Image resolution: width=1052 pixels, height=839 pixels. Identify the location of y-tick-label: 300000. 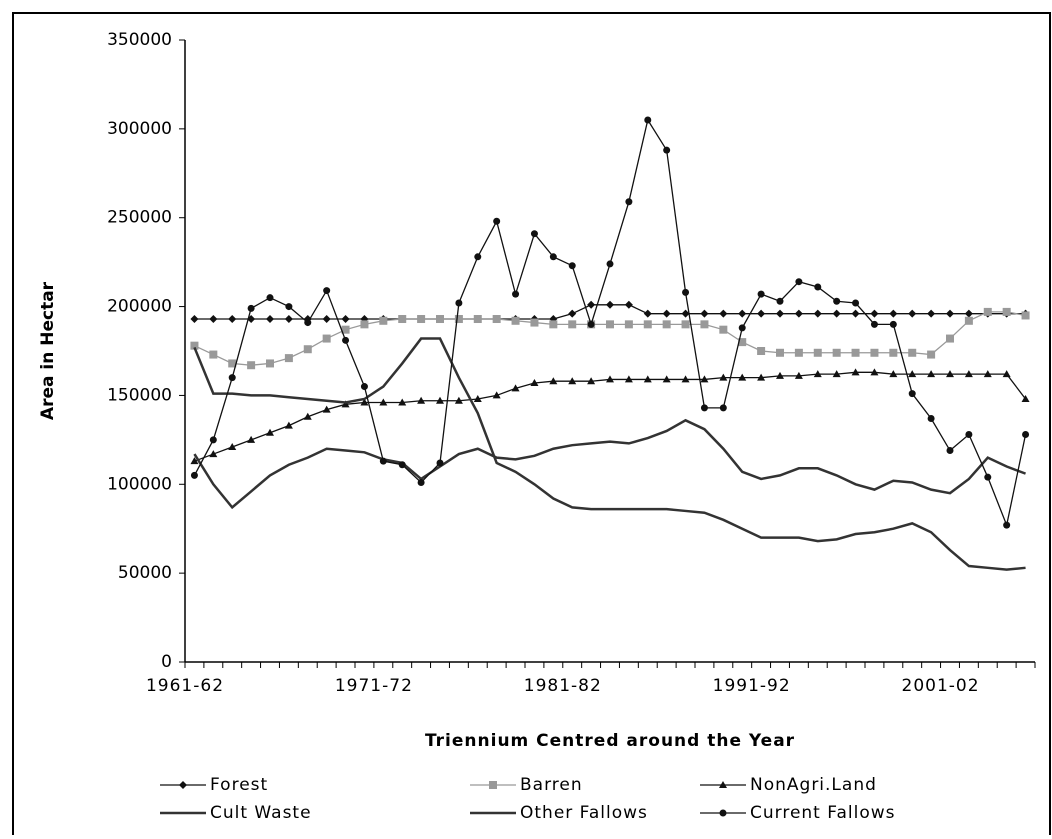
(139, 129).